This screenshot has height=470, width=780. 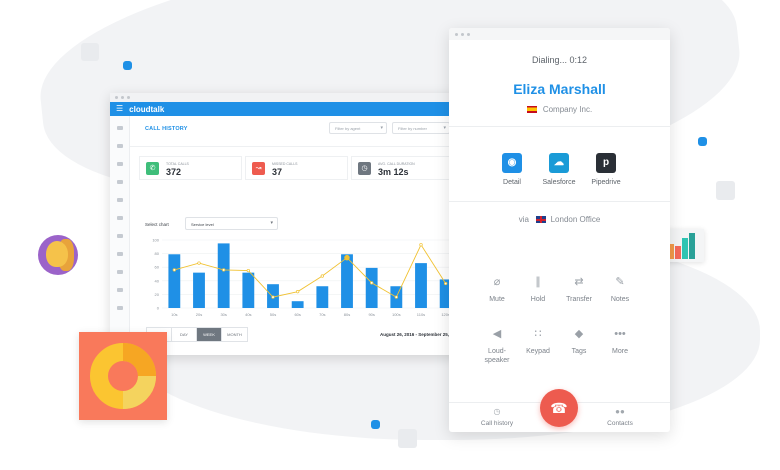 What do you see at coordinates (157, 267) in the screenshot?
I see `y-tick-label: 60` at bounding box center [157, 267].